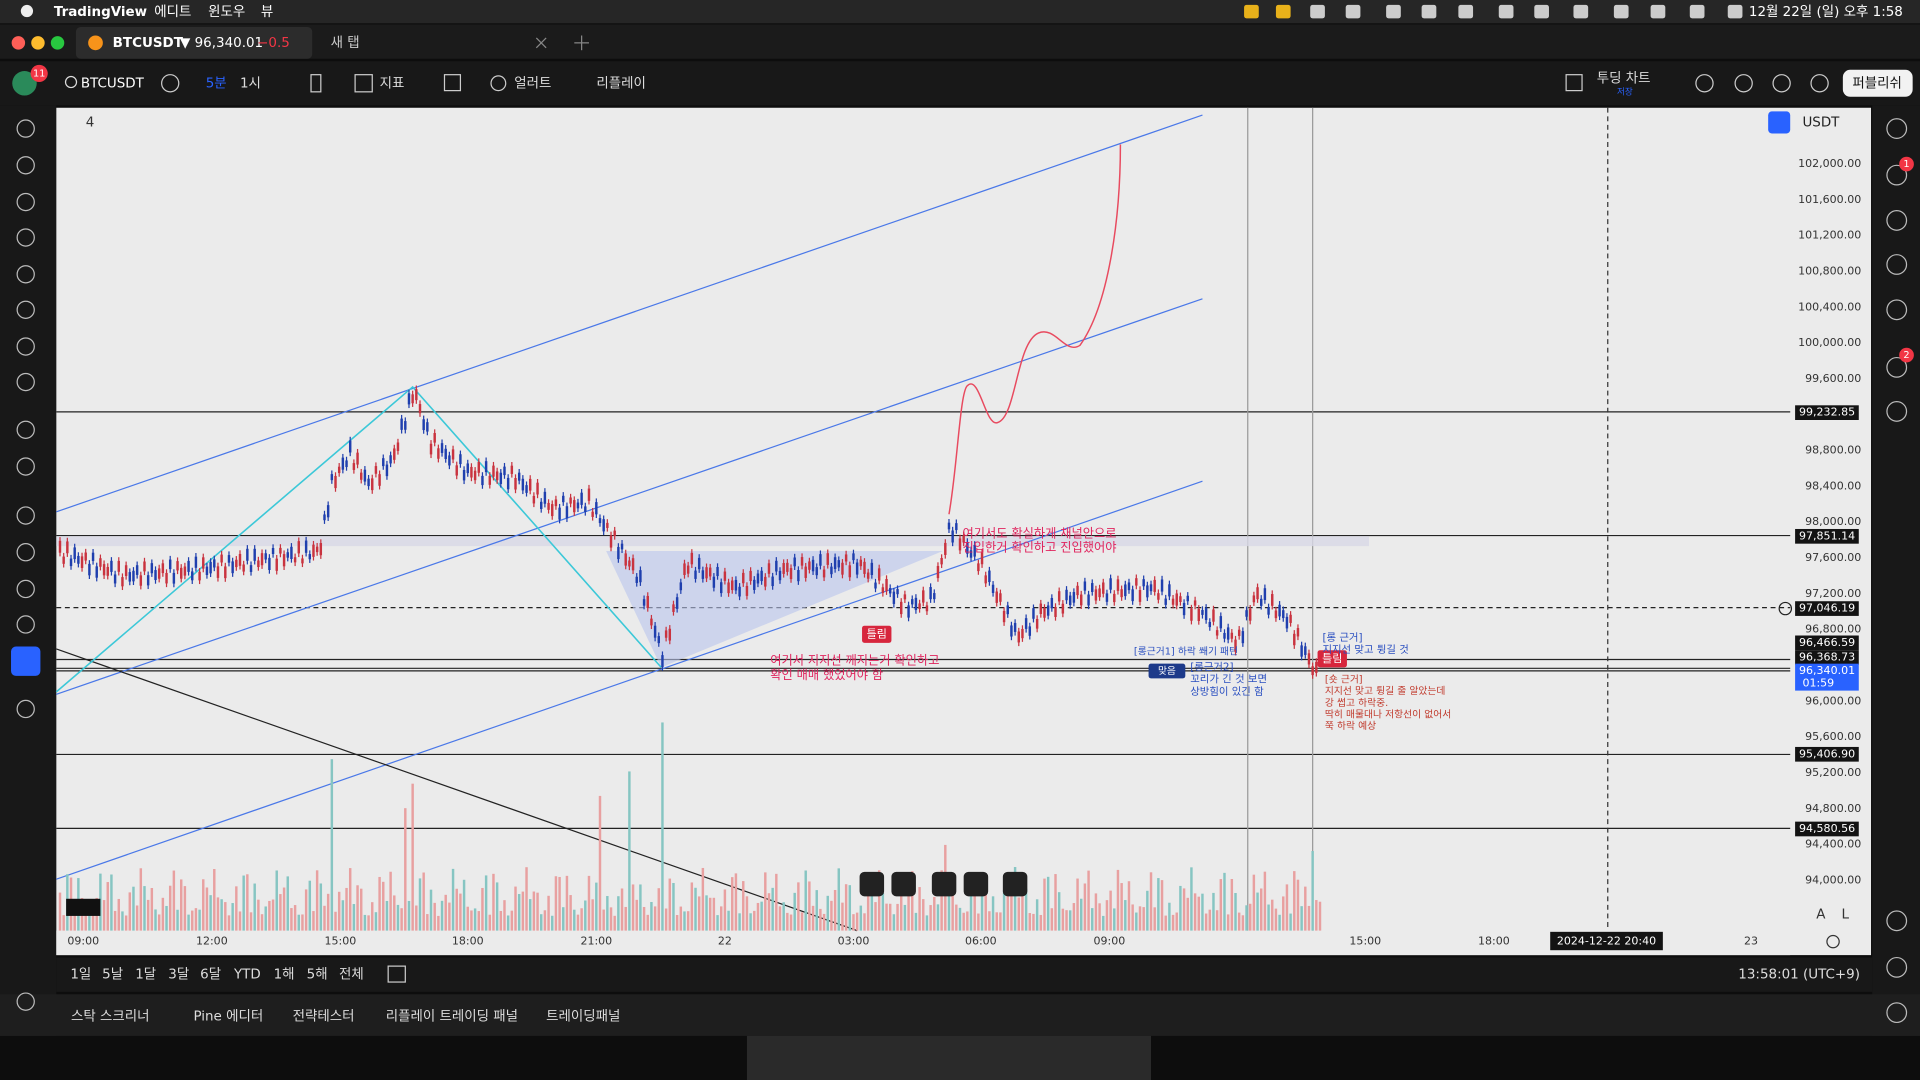 The width and height of the screenshot is (1920, 1080). Describe the element at coordinates (1785, 608) in the screenshot. I see `crosshair-plus` at that location.